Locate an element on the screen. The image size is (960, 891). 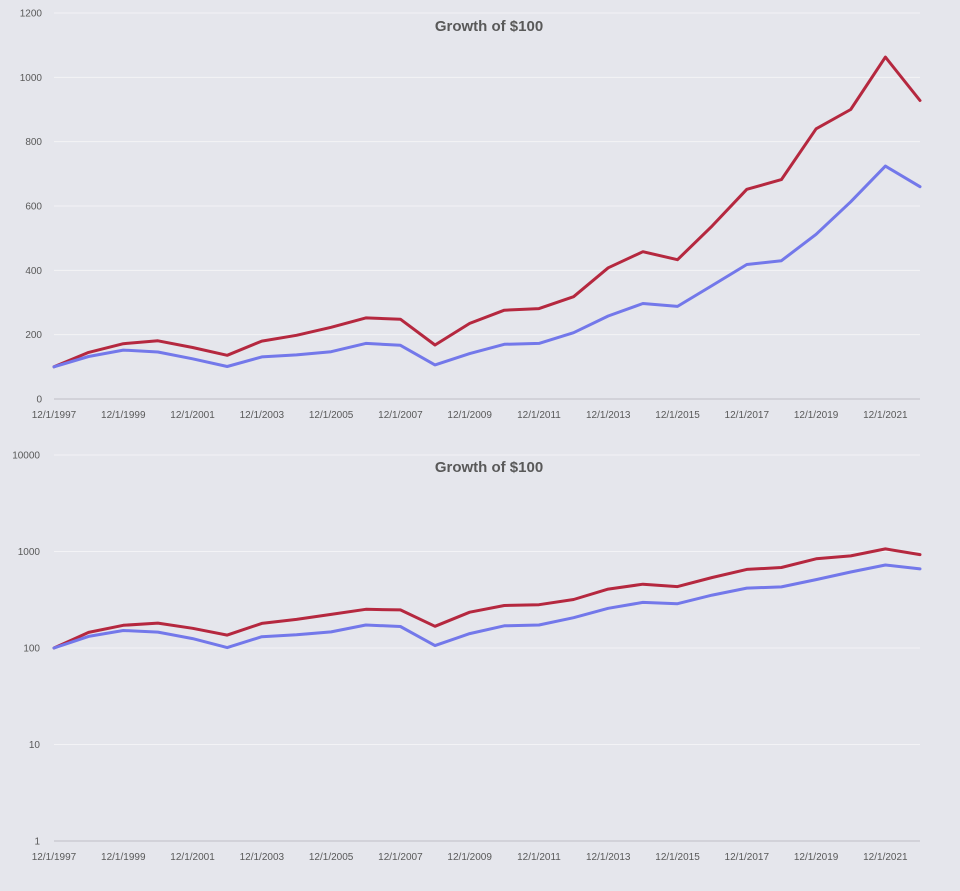
y-tick-label: 0 is located at coordinates (39, 400).